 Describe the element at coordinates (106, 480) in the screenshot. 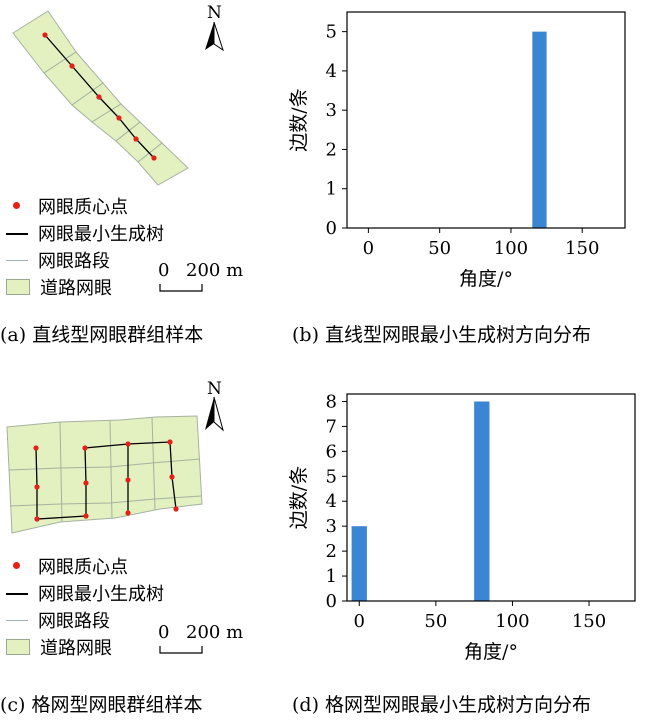

I see `centroids-c` at that location.